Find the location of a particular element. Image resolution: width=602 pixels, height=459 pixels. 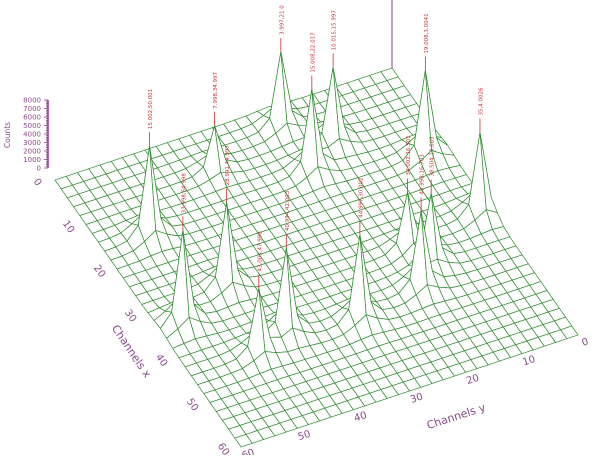

x-tick-label: 30 is located at coordinates (130, 316).